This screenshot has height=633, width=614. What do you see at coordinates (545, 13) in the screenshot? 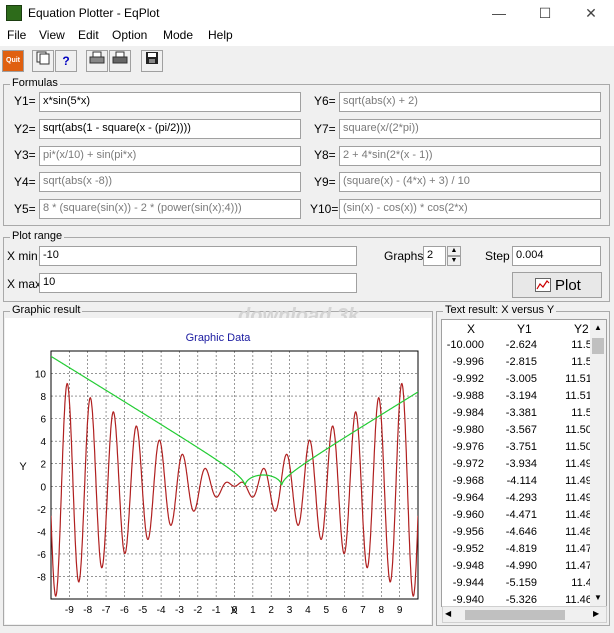
I see `maximize-button: ☐` at bounding box center [545, 13].